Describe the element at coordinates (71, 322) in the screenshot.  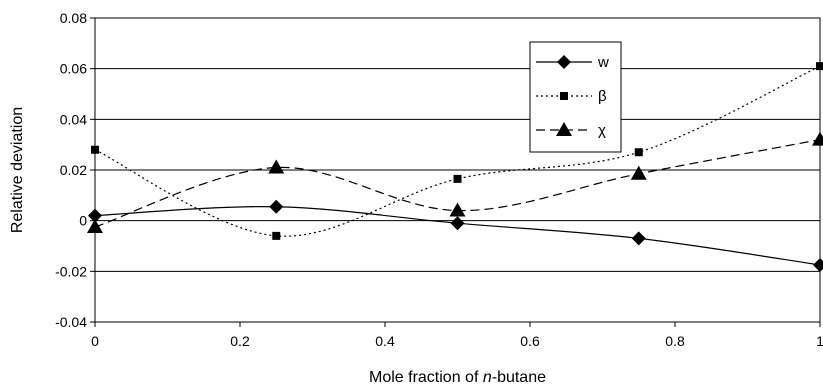
I see `y-tick-label: -0.04` at that location.